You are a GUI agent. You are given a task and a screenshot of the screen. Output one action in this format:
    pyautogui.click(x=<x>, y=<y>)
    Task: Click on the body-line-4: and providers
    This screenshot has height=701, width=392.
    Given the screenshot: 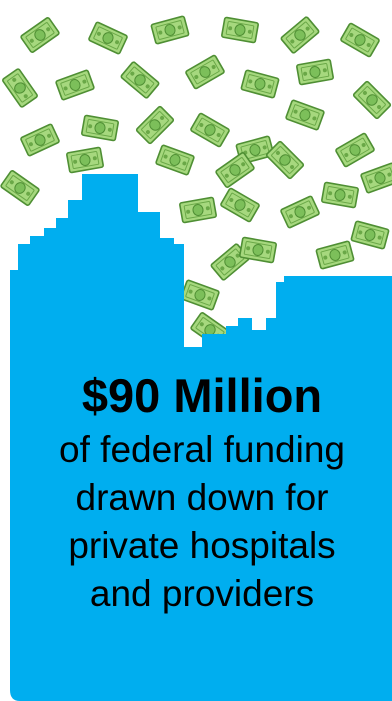 What is the action you would take?
    pyautogui.click(x=202, y=593)
    